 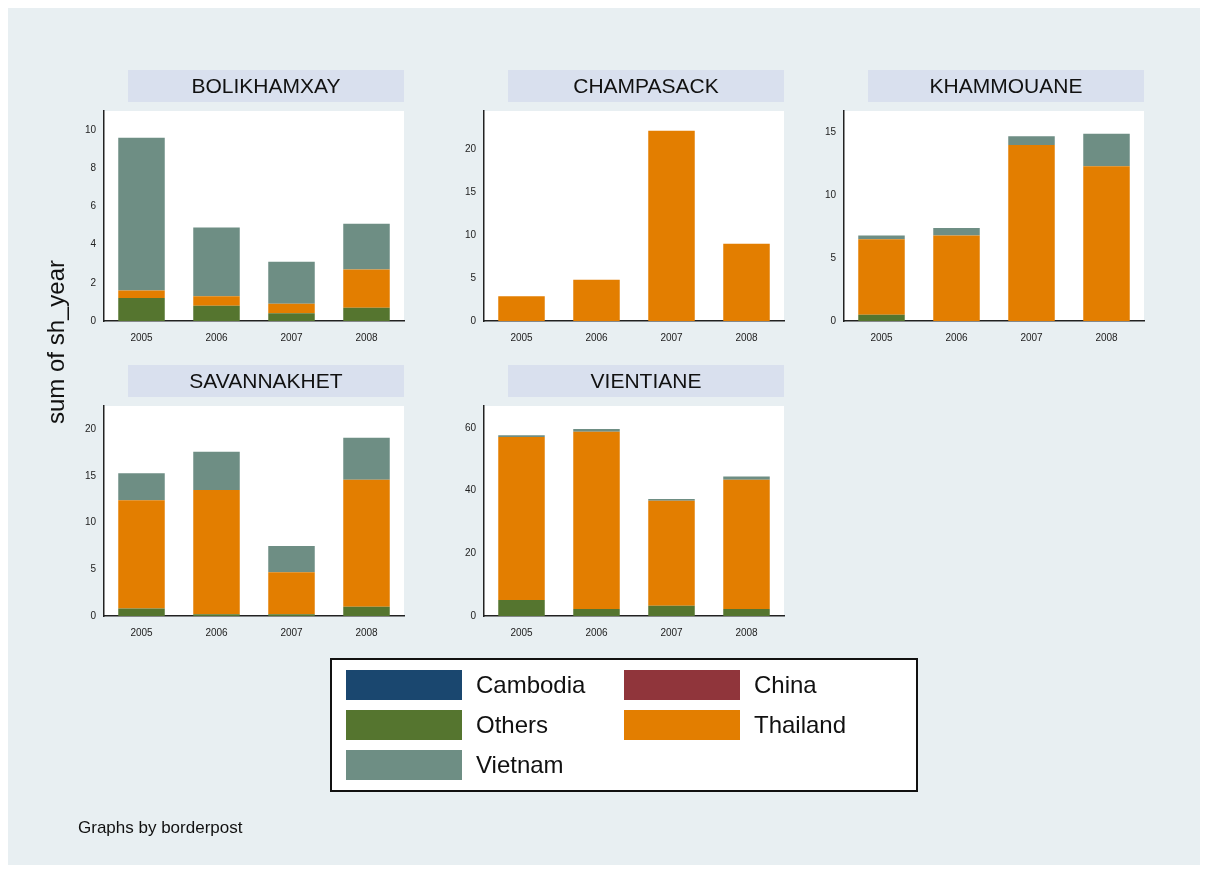 What do you see at coordinates (93, 282) in the screenshot?
I see `y-tick-label: 2` at bounding box center [93, 282].